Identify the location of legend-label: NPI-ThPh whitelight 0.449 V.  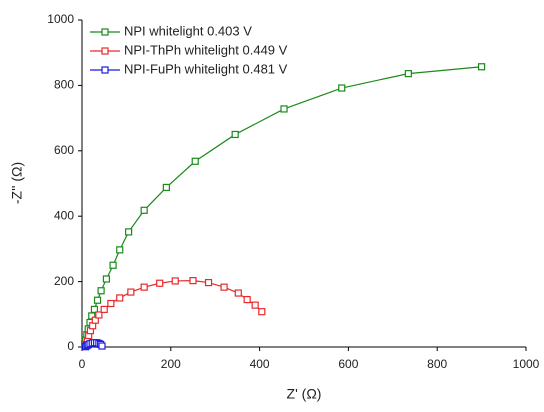
(206, 49).